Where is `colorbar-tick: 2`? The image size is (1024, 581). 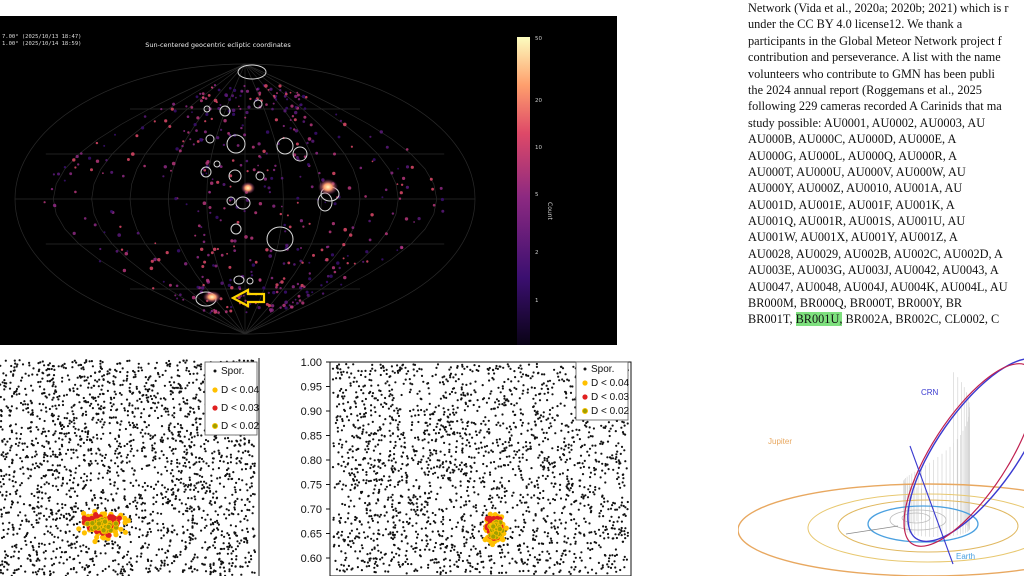 colorbar-tick: 2 is located at coordinates (537, 253).